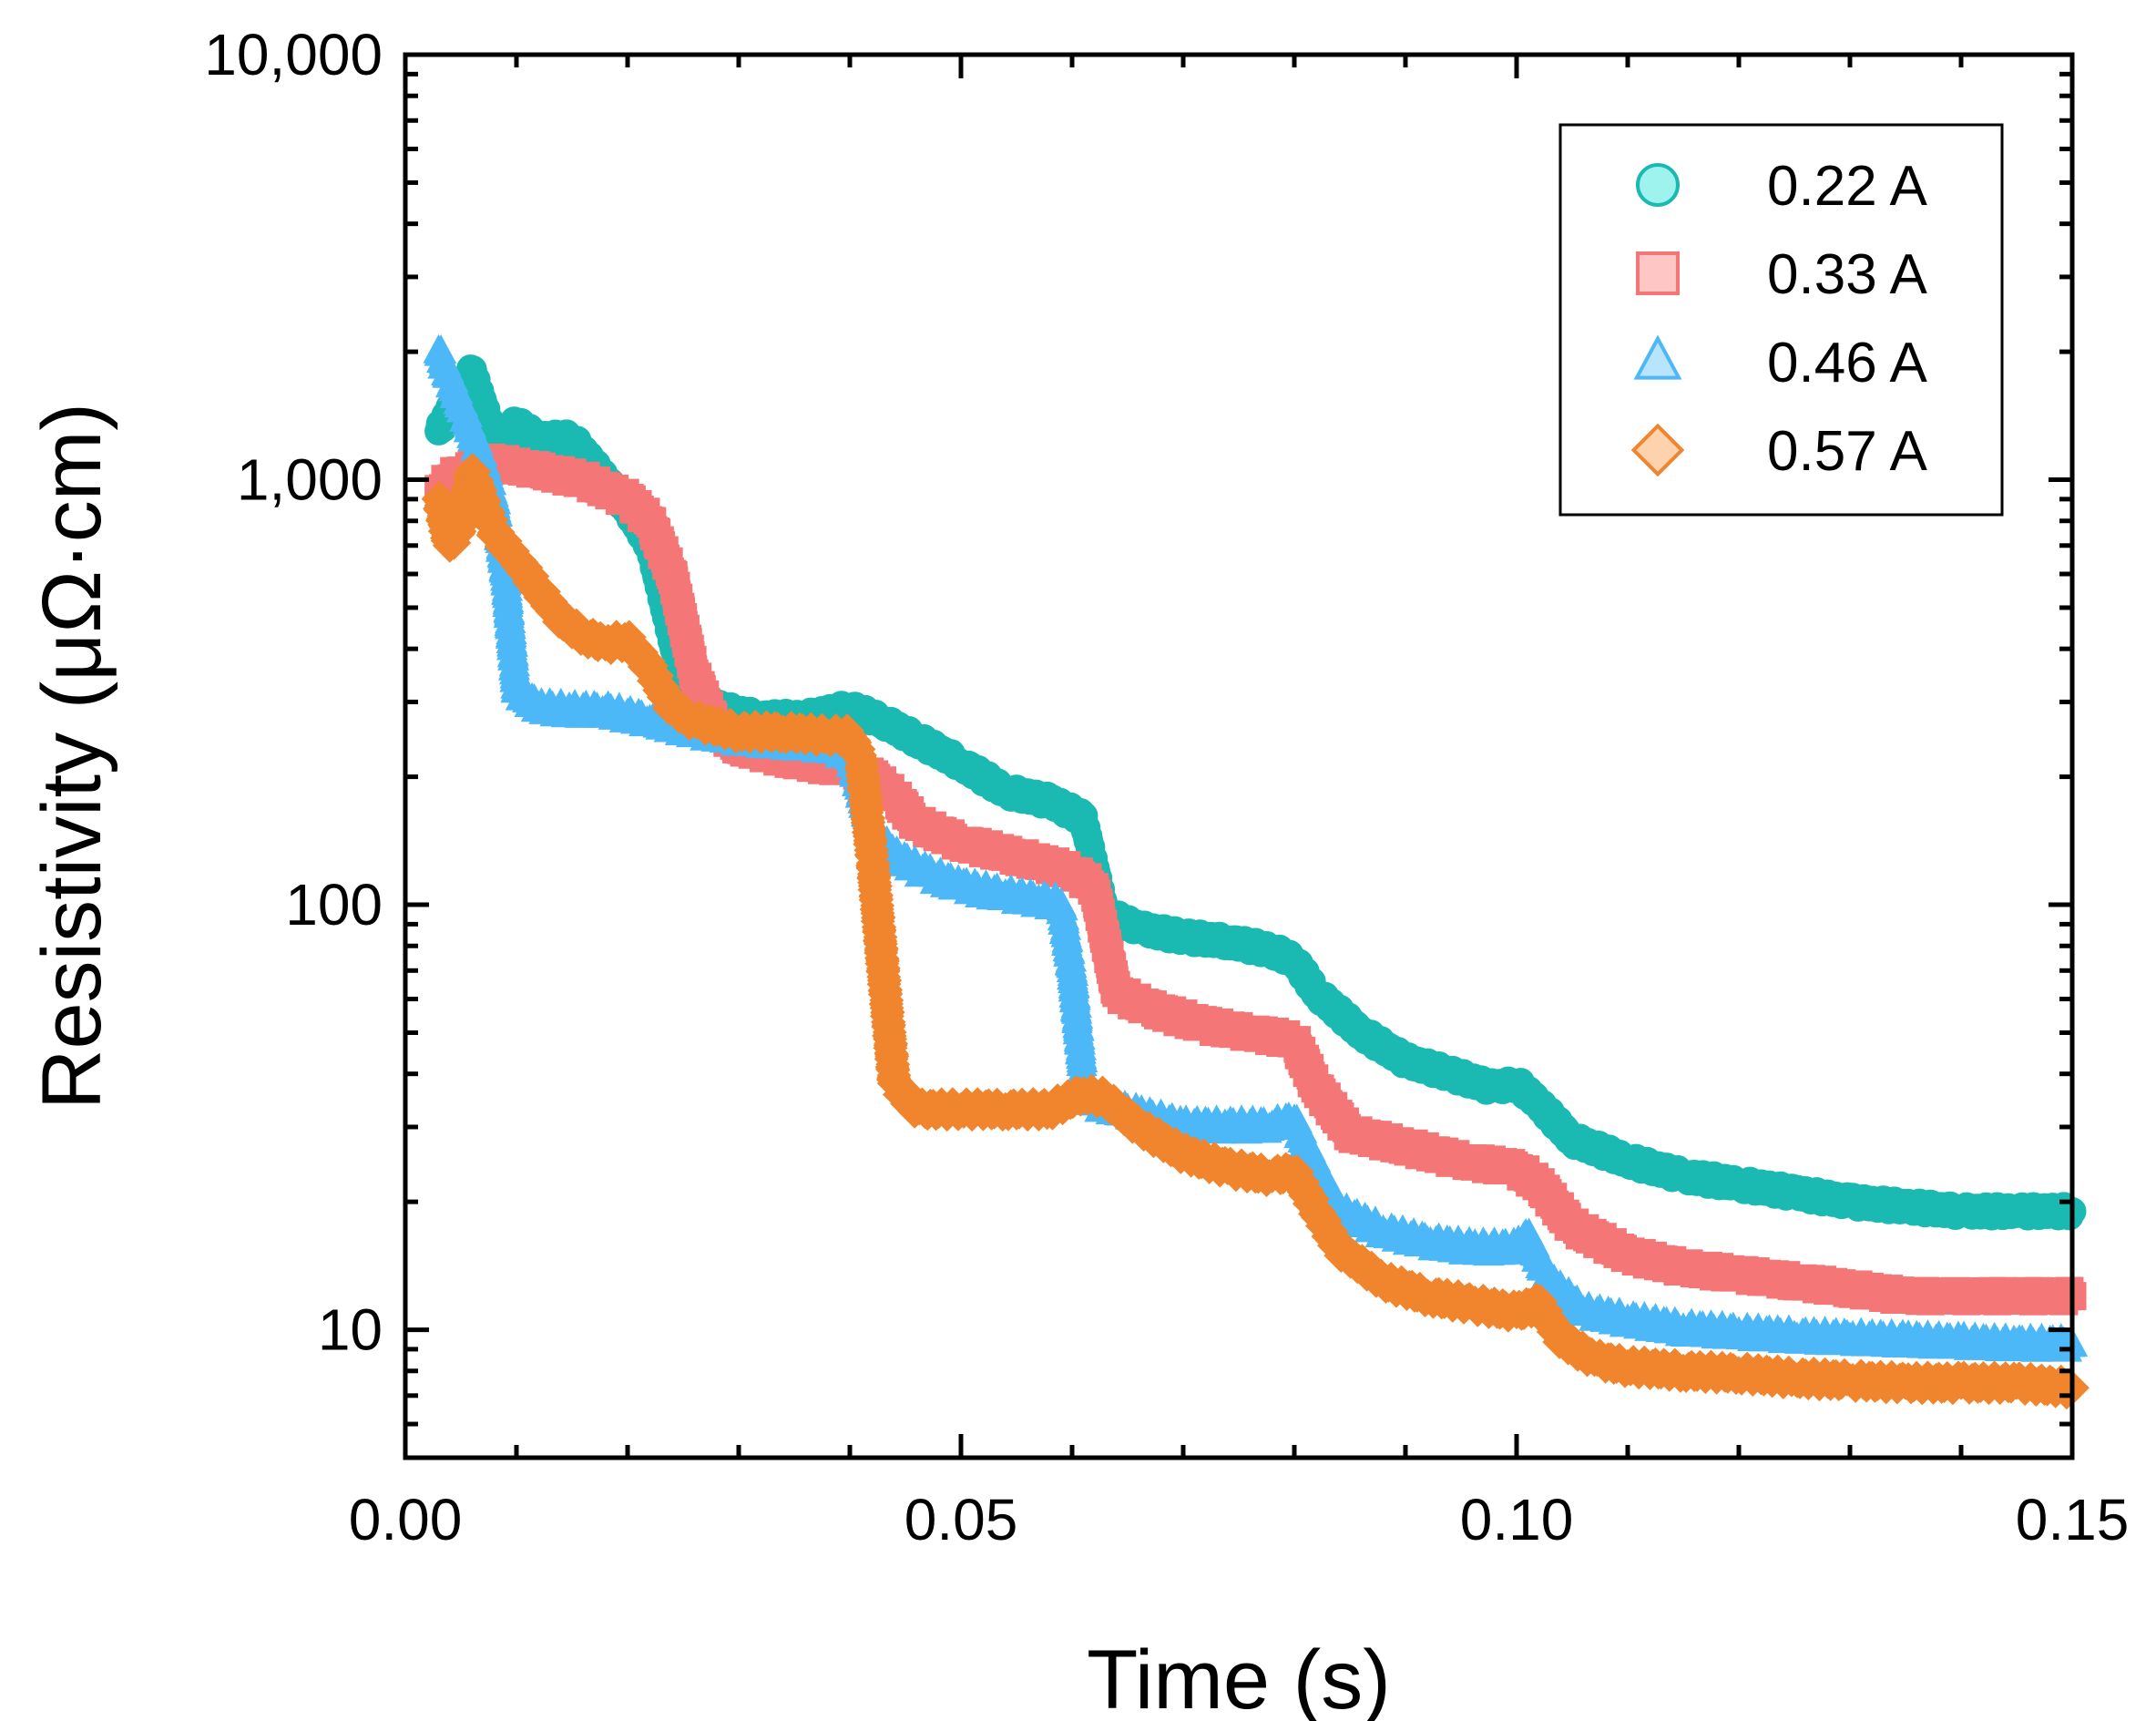  Describe the element at coordinates (1847, 186) in the screenshot. I see `legend-label: 0.22 A` at that location.